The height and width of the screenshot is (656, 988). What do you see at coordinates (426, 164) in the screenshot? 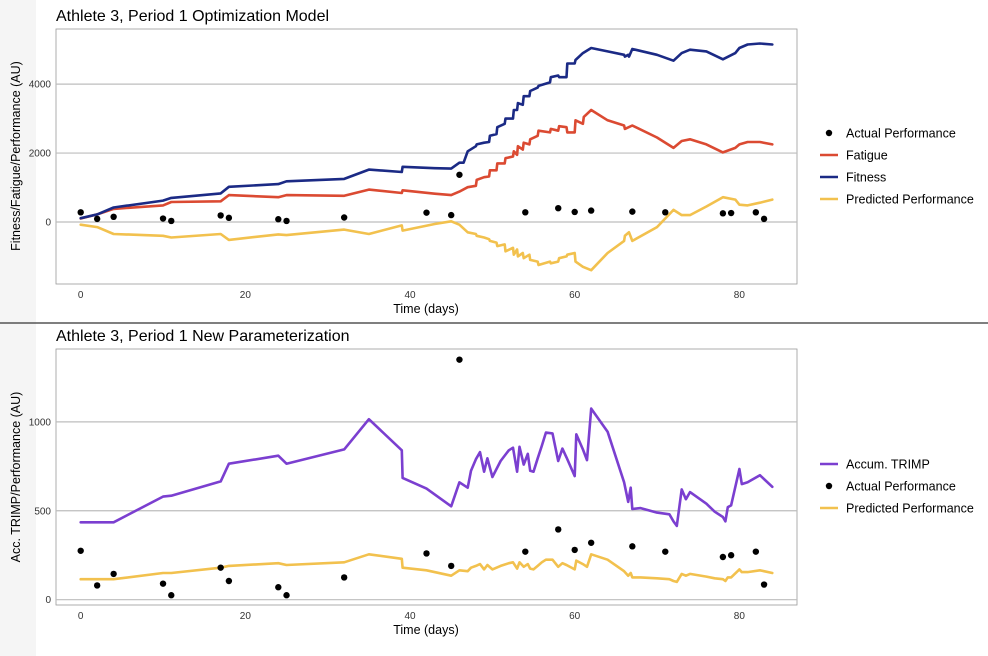
I see `series-line-fatigue` at bounding box center [426, 164].